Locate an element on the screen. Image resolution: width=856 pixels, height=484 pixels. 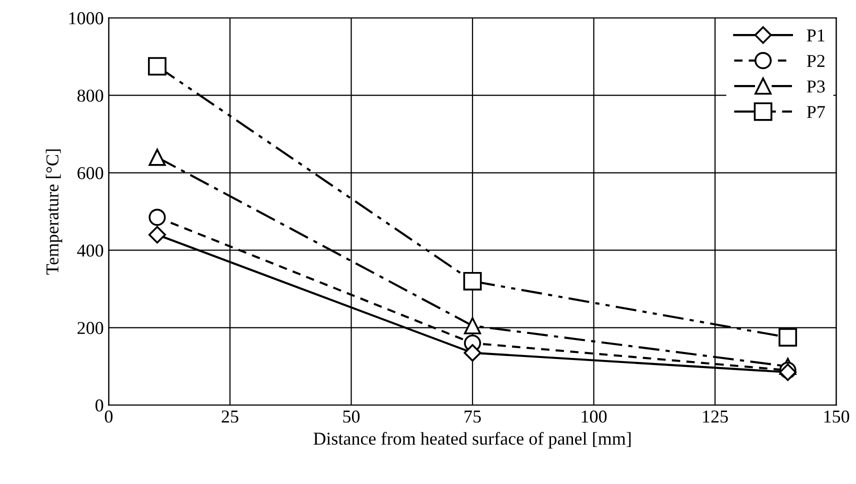
y-tick-label: 0 is located at coordinates (100, 405).